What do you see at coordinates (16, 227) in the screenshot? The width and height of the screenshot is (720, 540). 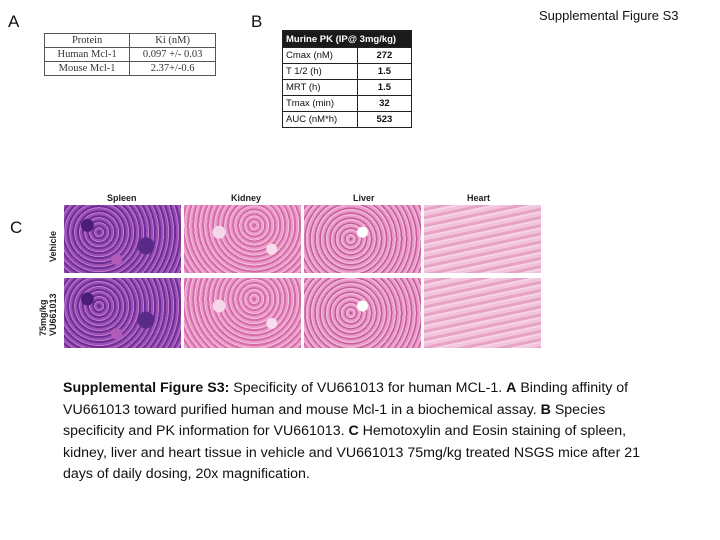 I see `panel-label-c: C` at bounding box center [16, 227].